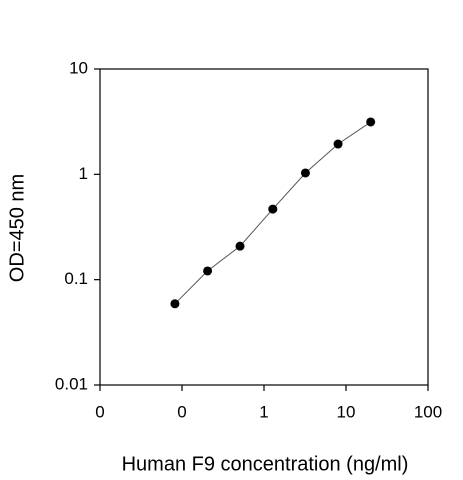  What do you see at coordinates (71, 383) in the screenshot?
I see `y-tick-label: 0.01` at bounding box center [71, 383].